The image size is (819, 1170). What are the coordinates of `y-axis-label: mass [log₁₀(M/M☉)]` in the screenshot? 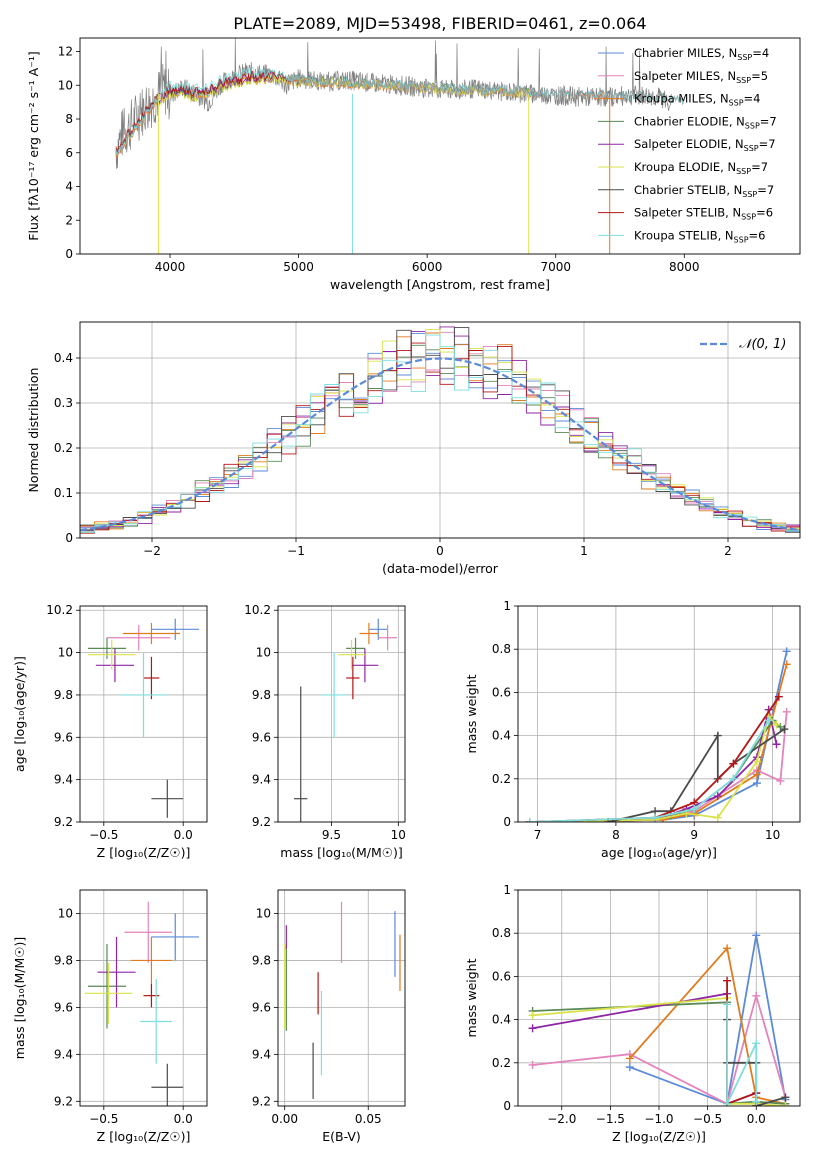 It's located at (19, 998).